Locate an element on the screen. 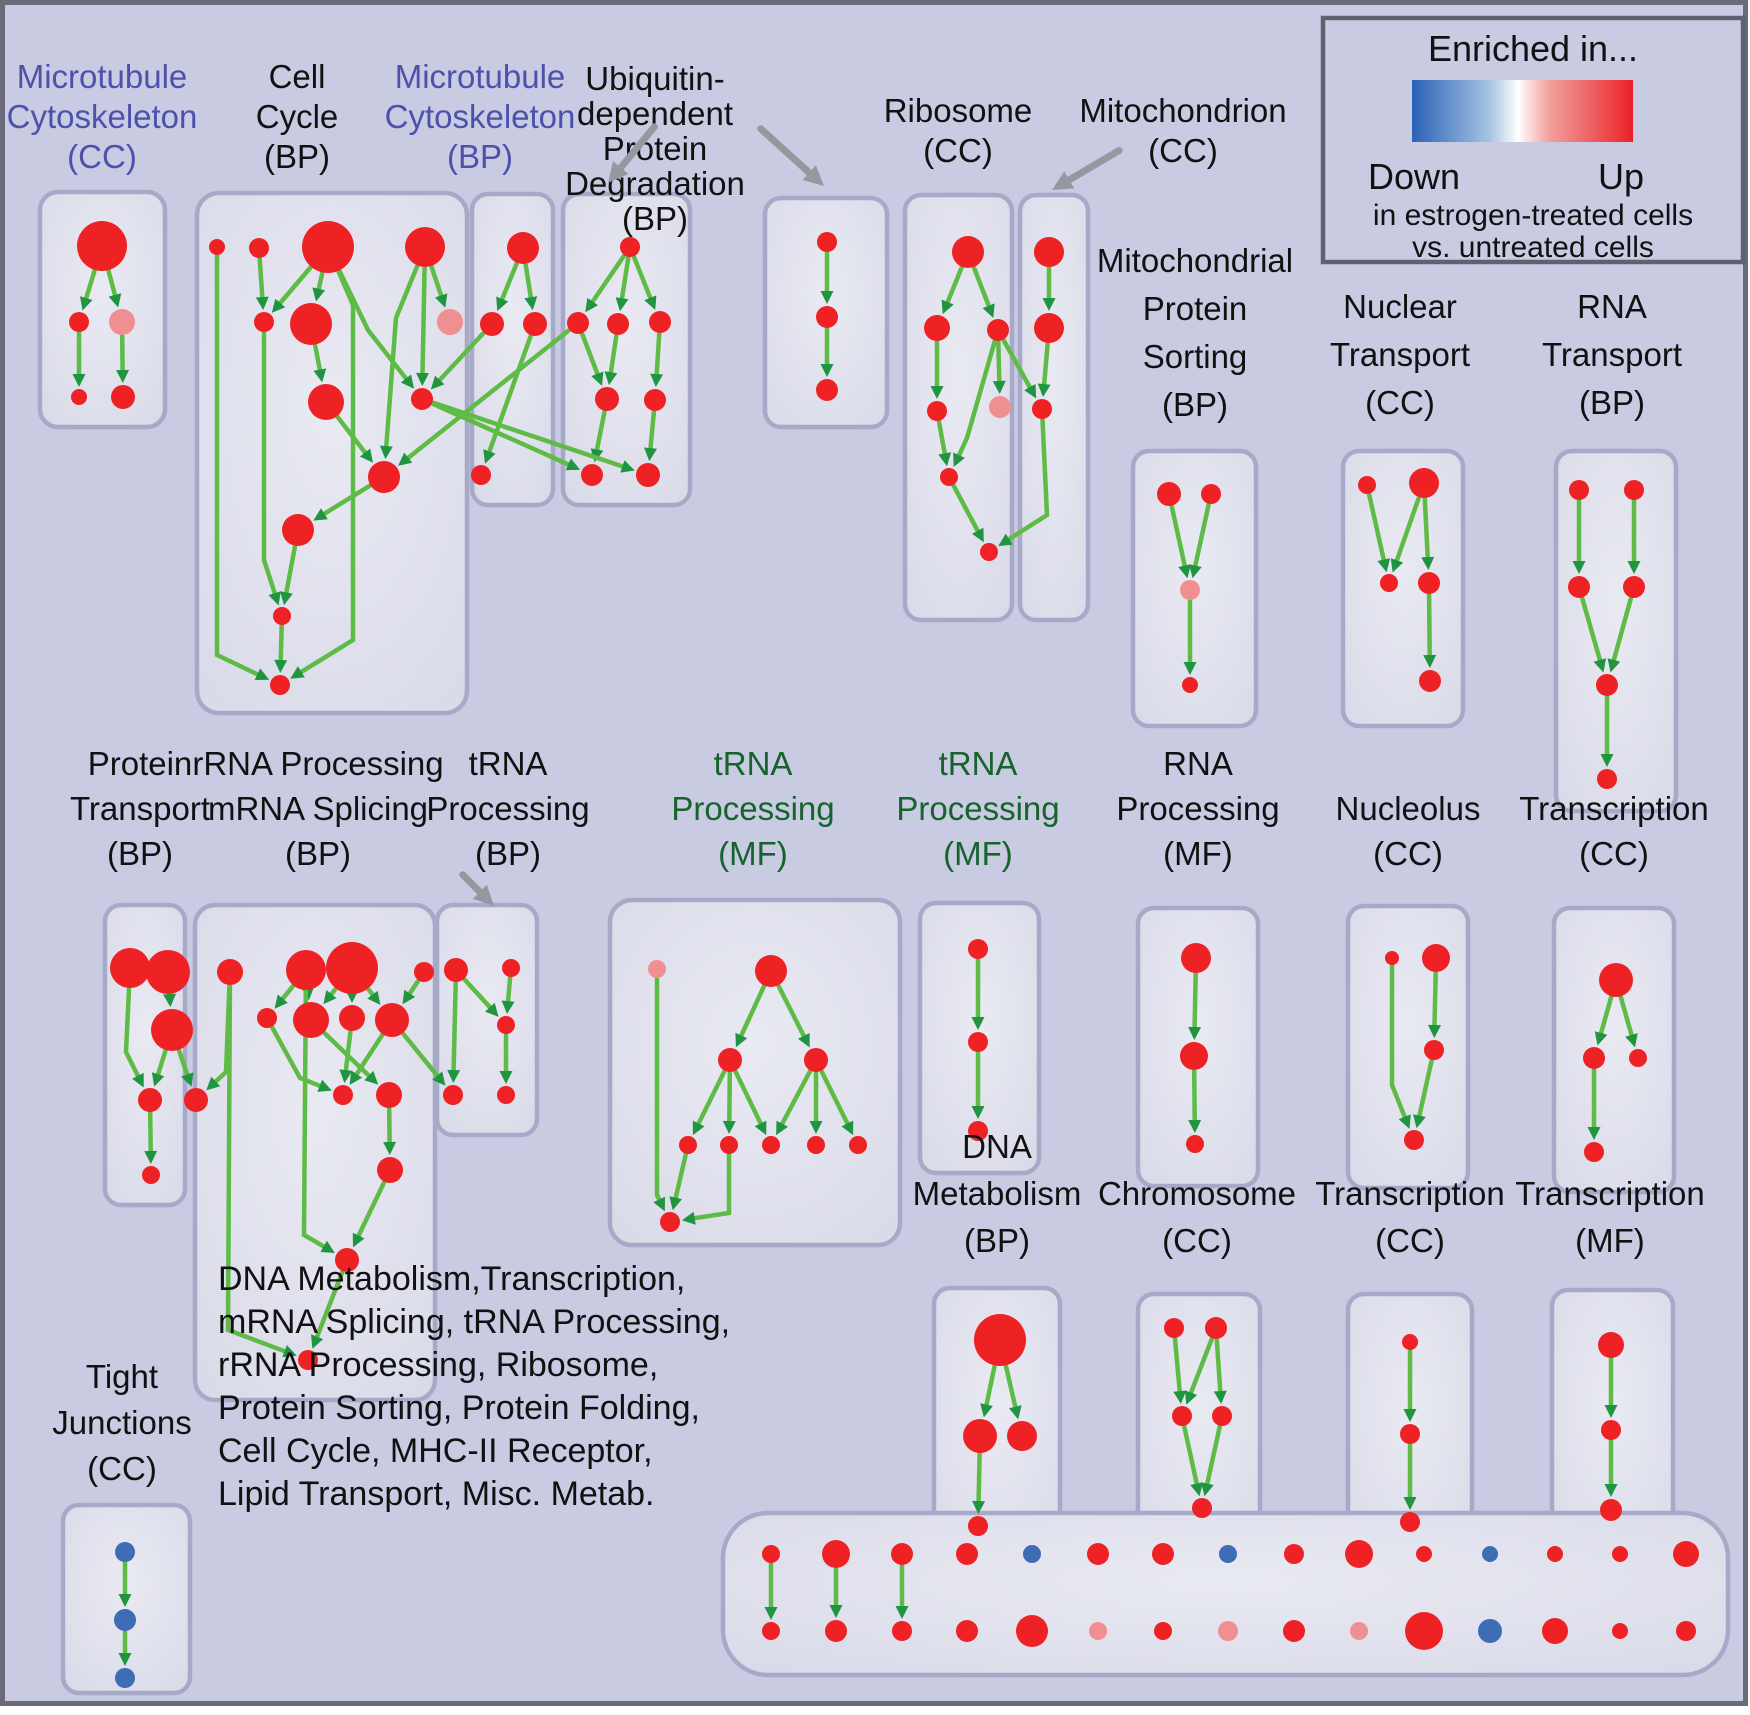 The height and width of the screenshot is (1715, 1750). trna-processing-bp-label: tRNA is located at coordinates (508, 763).